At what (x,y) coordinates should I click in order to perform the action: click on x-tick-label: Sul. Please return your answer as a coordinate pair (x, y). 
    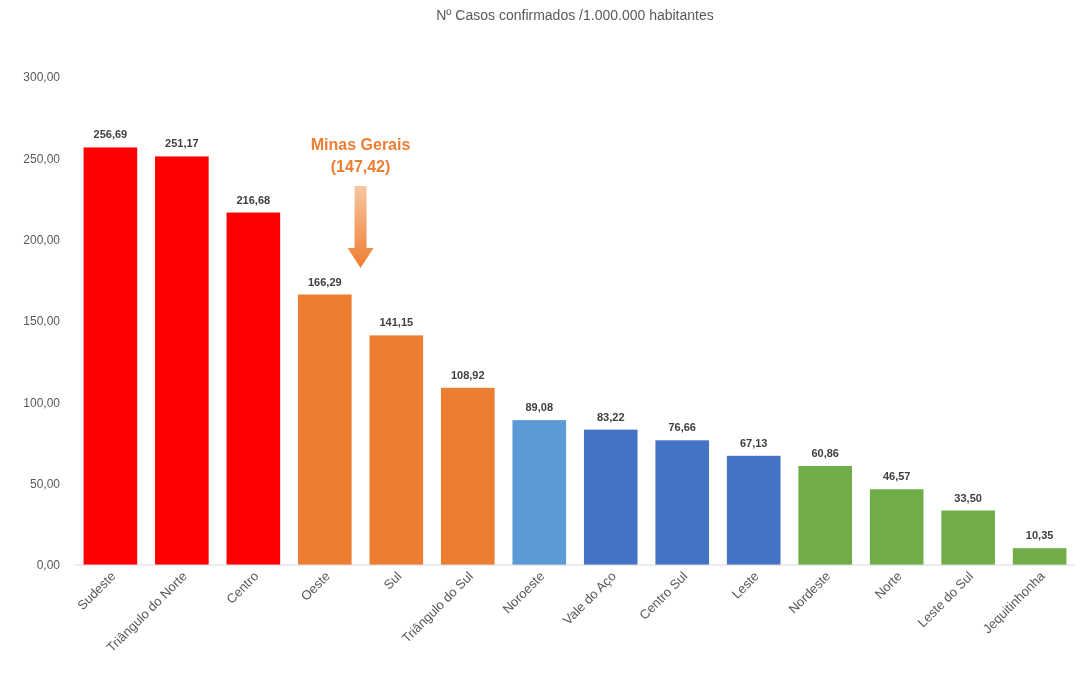
    Looking at the image, I should click on (392, 580).